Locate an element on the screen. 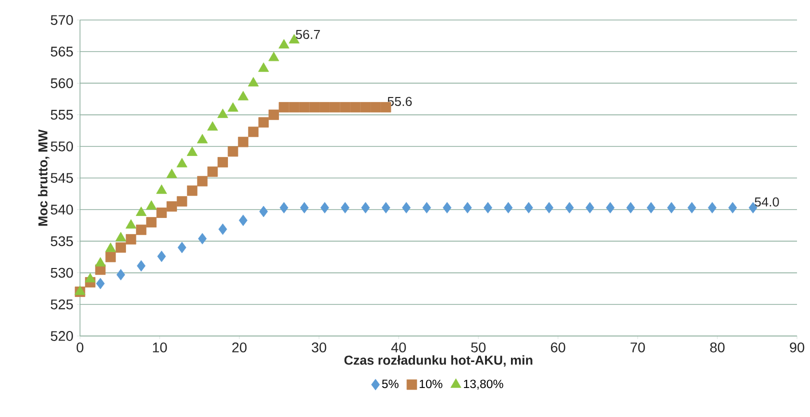 The height and width of the screenshot is (417, 810). annotation: 54.0 is located at coordinates (766, 202).